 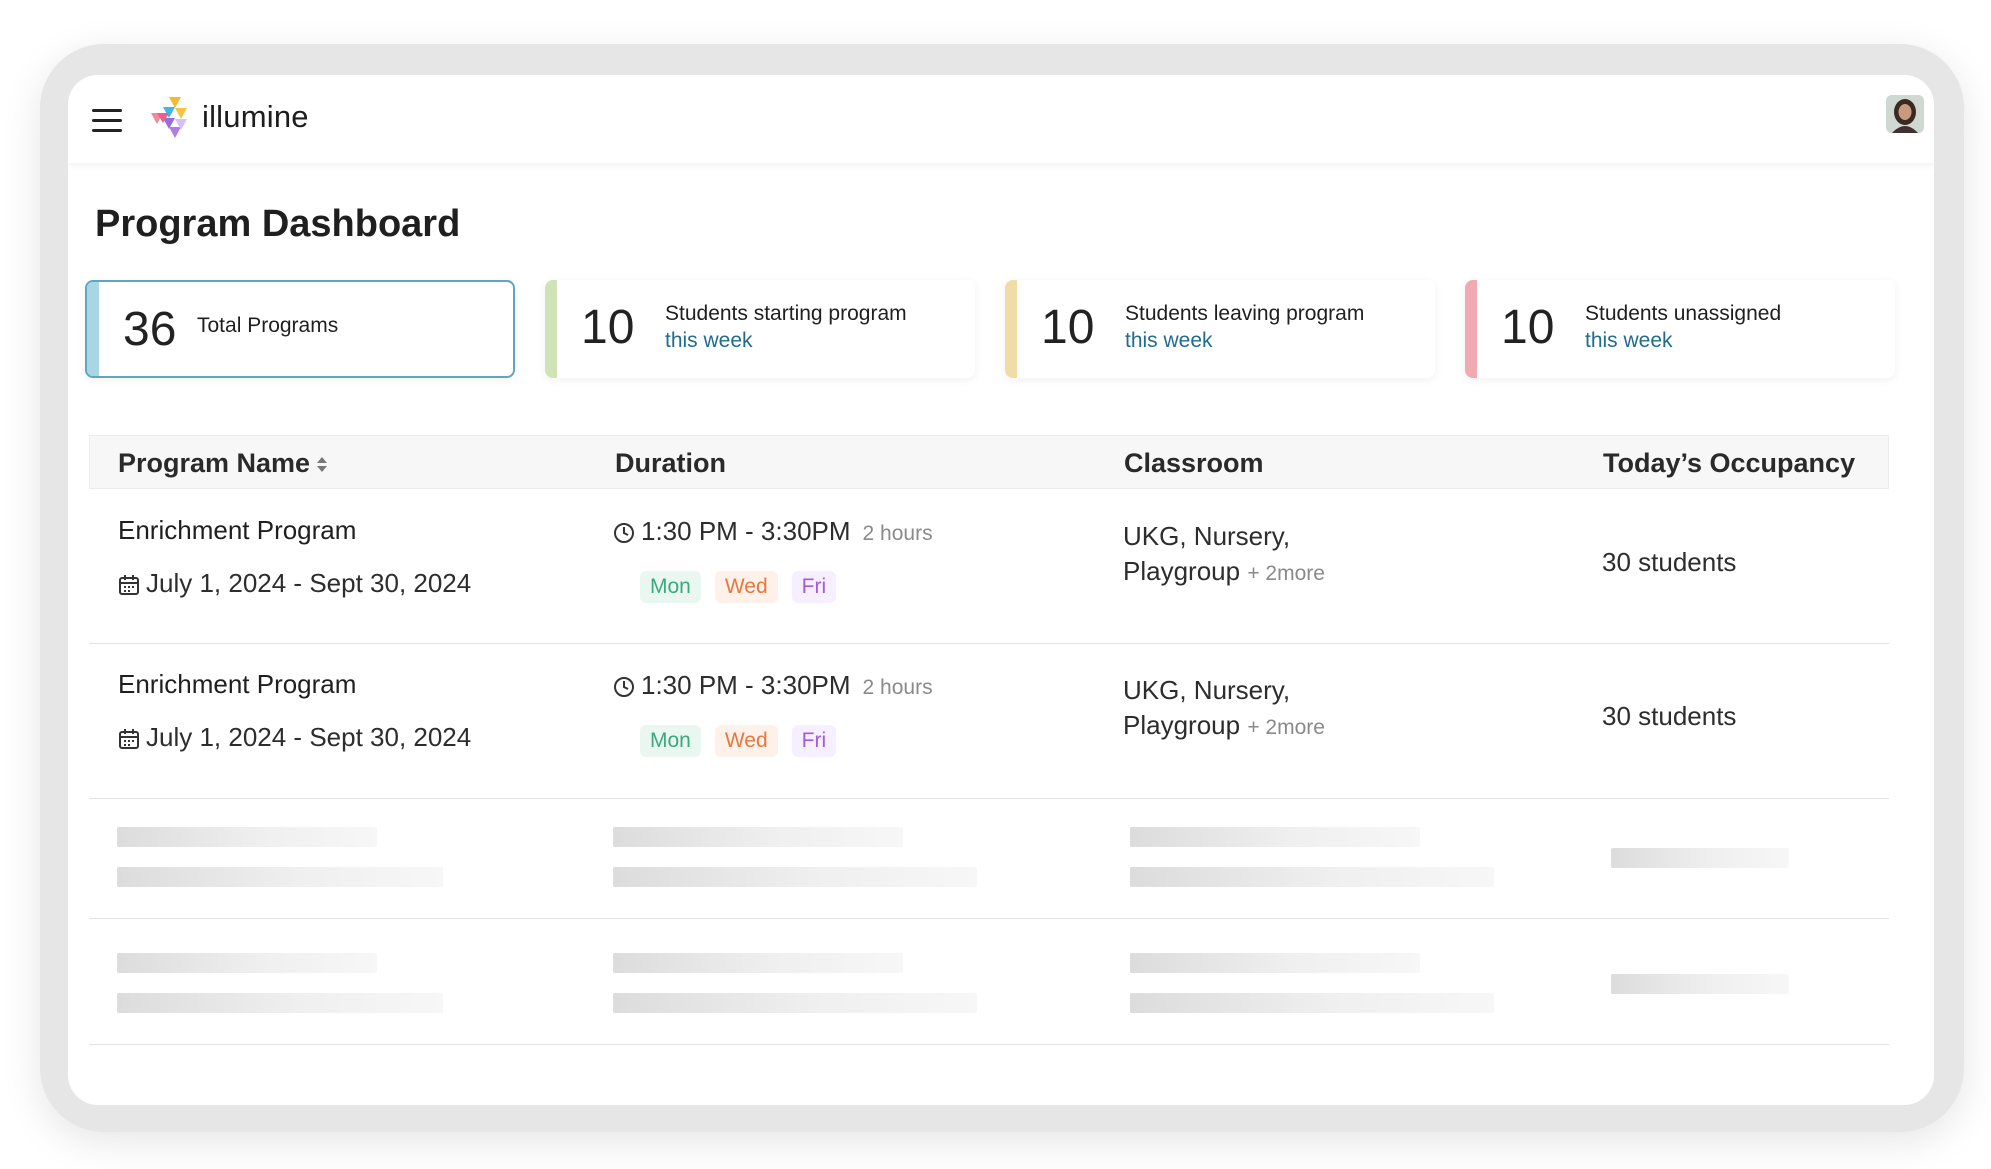 I want to click on hamburger-icon, so click(x=107, y=121).